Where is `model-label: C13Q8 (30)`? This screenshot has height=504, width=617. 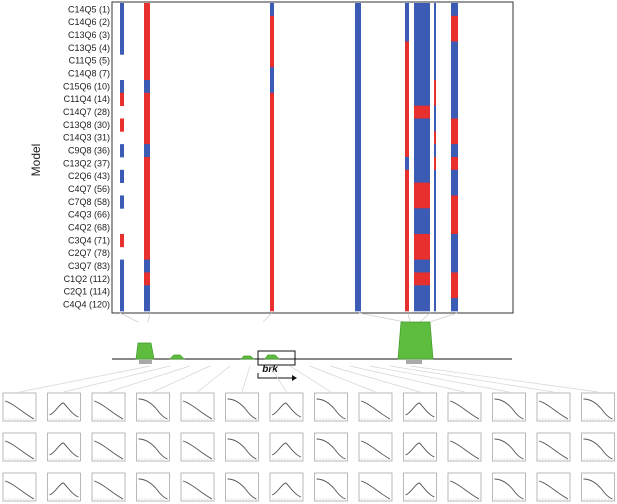 model-label: C13Q8 (30) is located at coordinates (86, 125).